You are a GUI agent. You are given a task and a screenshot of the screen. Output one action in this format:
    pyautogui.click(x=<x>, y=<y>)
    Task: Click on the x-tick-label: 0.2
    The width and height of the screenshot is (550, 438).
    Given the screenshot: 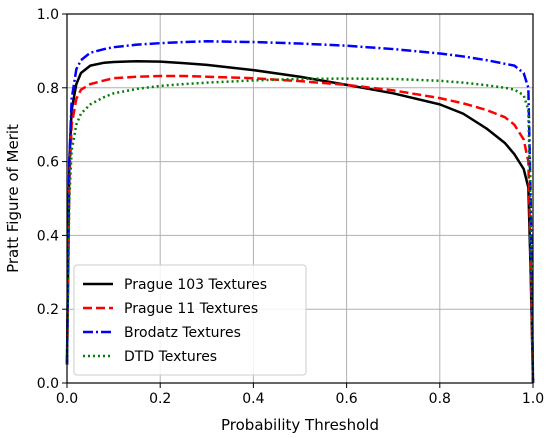 What is the action you would take?
    pyautogui.click(x=160, y=399)
    